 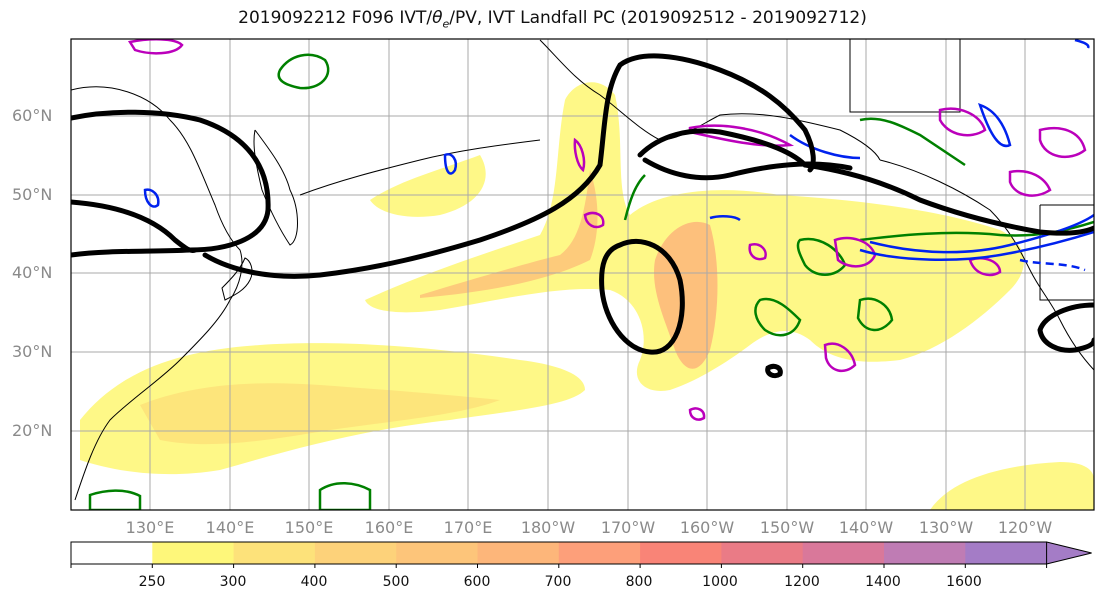 What do you see at coordinates (1065, 327) in the screenshot?
I see `pc-contour-east` at bounding box center [1065, 327].